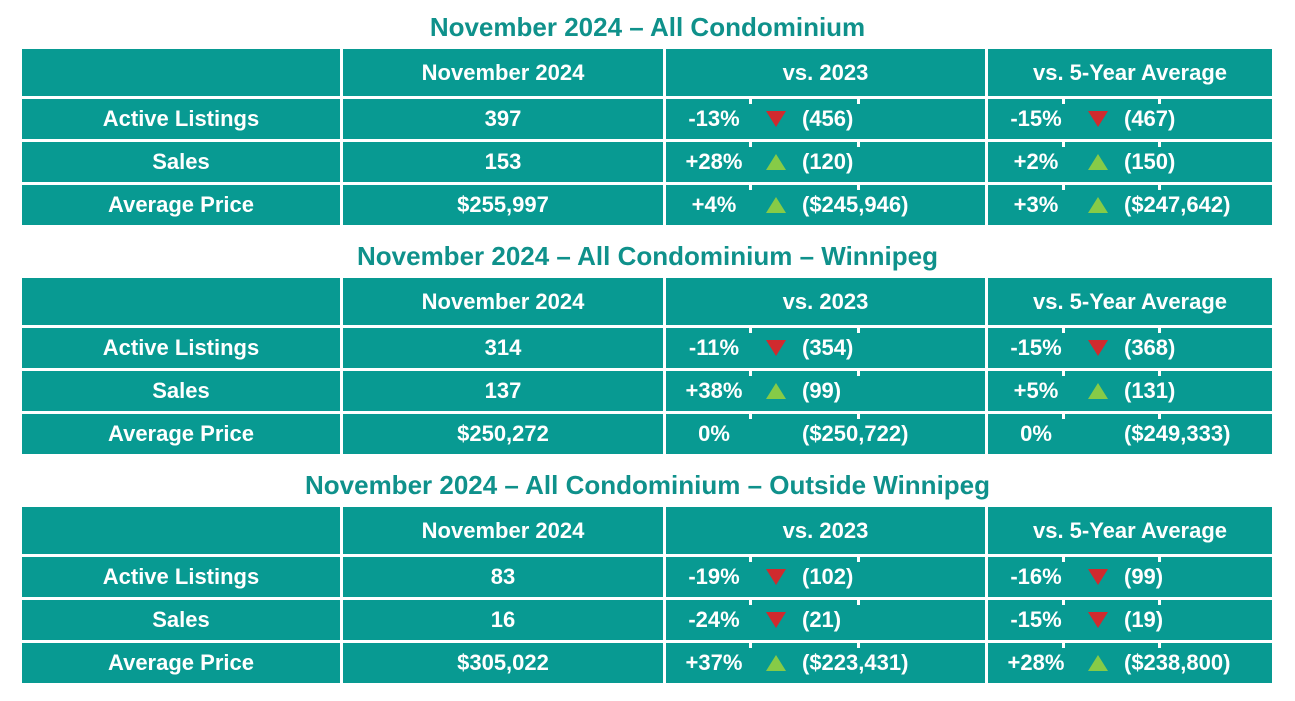  I want to click on percent-change: -11%, so click(714, 347).